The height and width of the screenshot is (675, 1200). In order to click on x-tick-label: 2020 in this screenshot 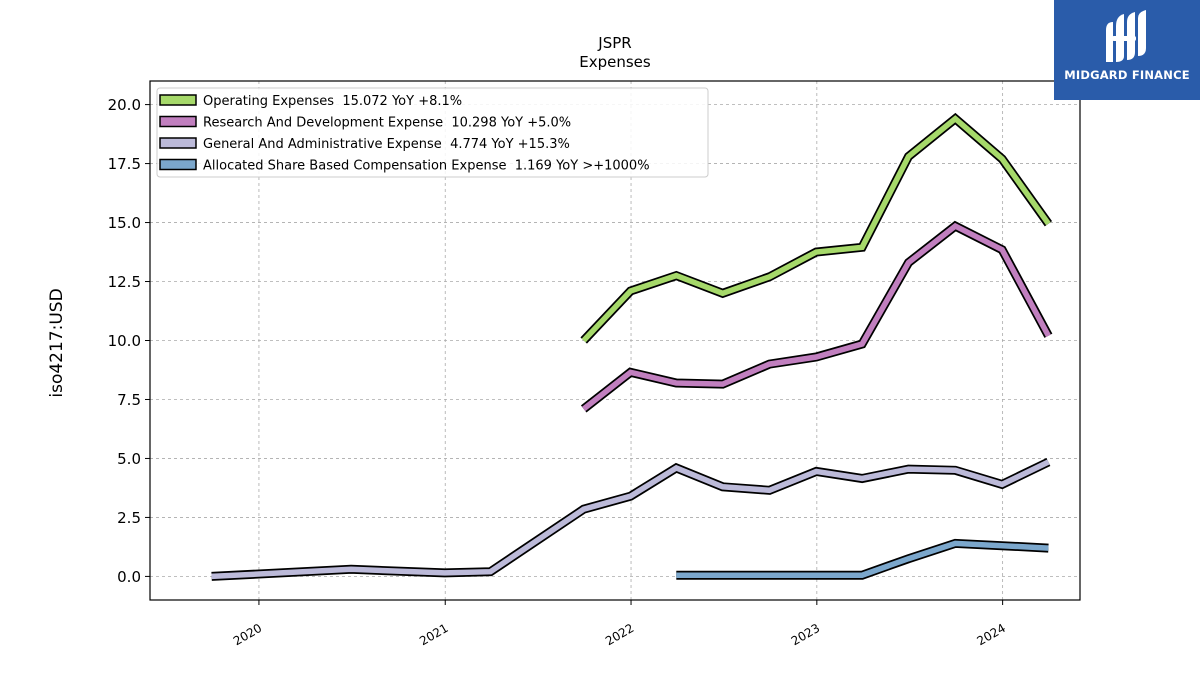, I will do `click(247, 634)`.